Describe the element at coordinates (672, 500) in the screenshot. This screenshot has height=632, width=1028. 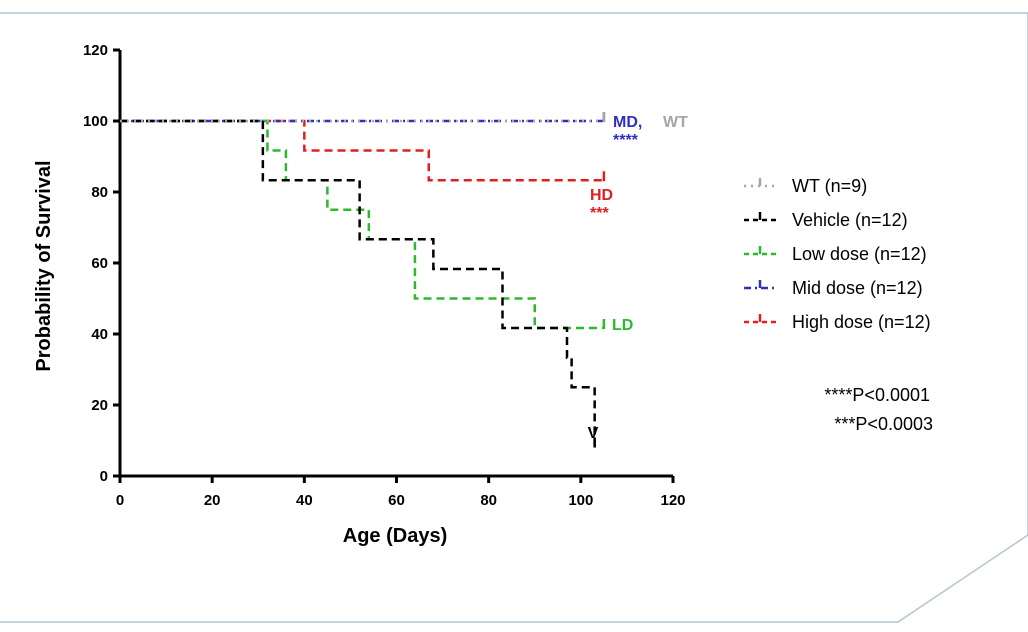
I see `x-tick-label: 120` at that location.